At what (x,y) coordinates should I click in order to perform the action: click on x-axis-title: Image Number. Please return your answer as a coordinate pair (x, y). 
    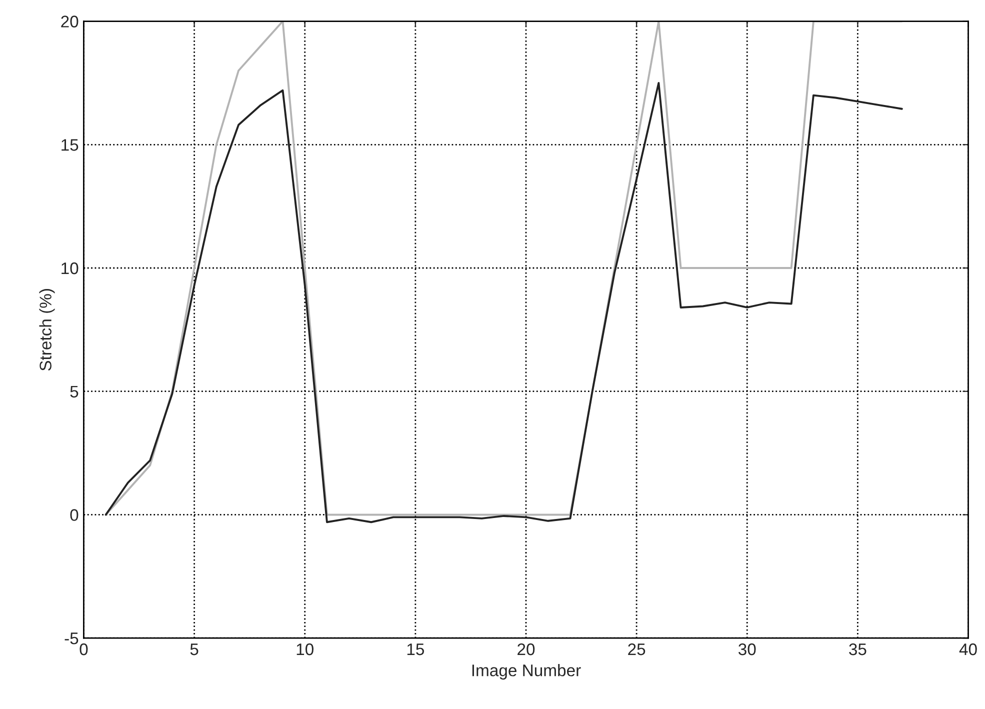
    Looking at the image, I should click on (526, 672).